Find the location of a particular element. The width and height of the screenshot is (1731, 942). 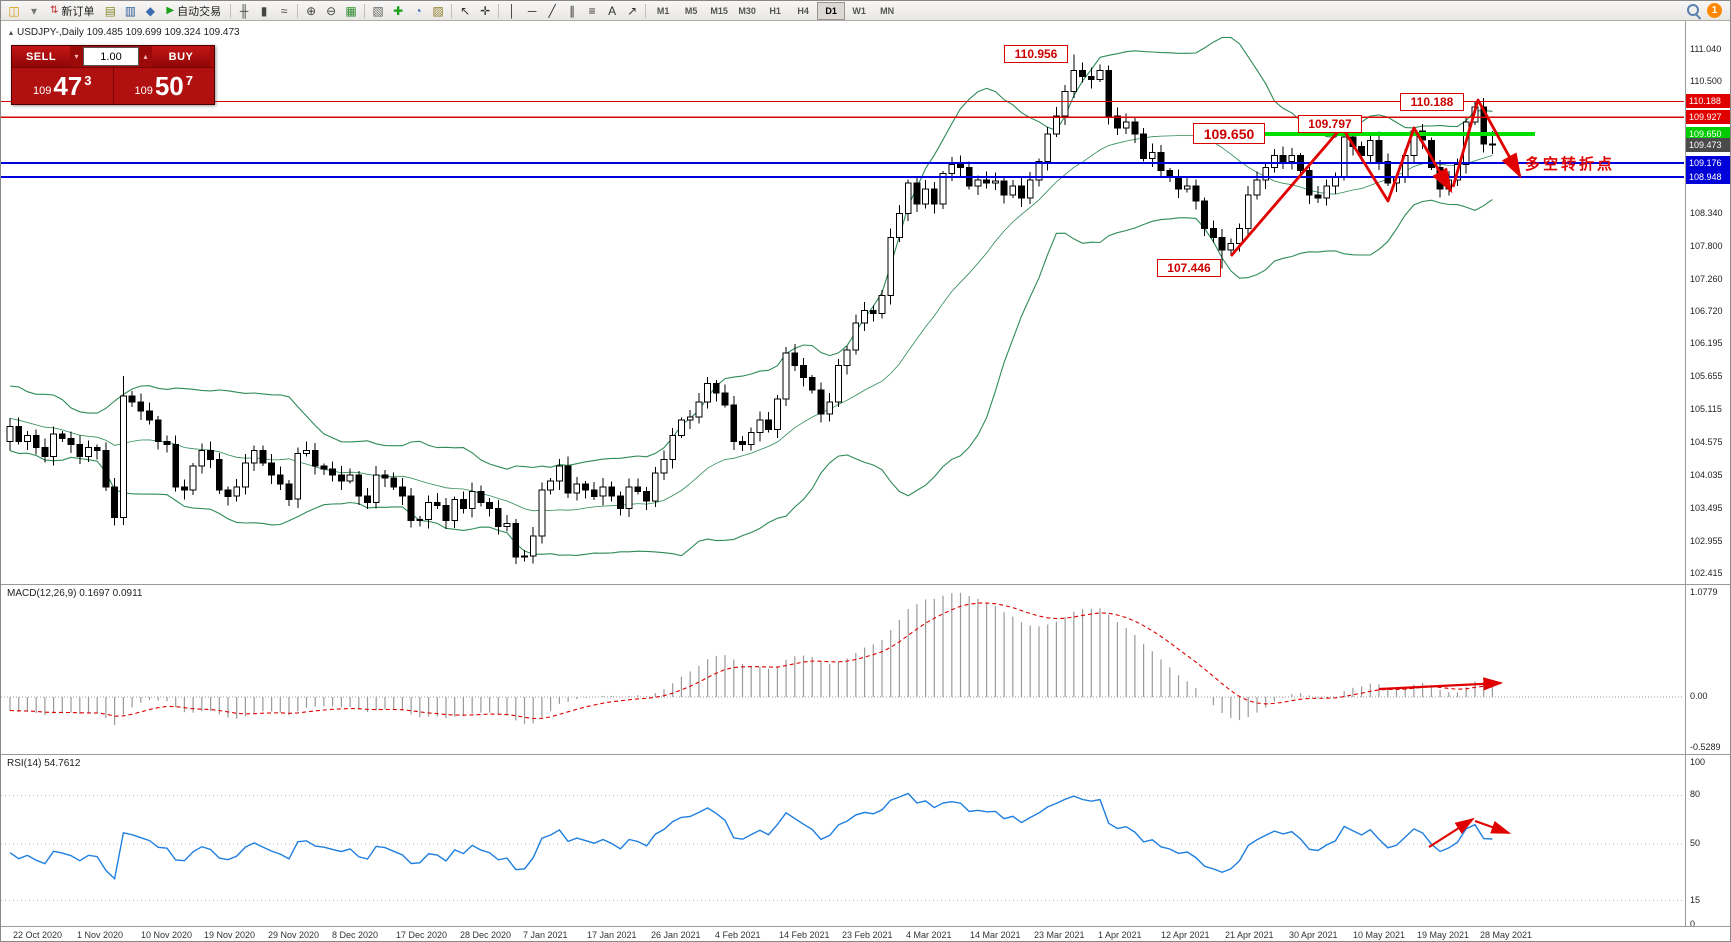

price-tick-109.176: 109.176 is located at coordinates (1708, 163).